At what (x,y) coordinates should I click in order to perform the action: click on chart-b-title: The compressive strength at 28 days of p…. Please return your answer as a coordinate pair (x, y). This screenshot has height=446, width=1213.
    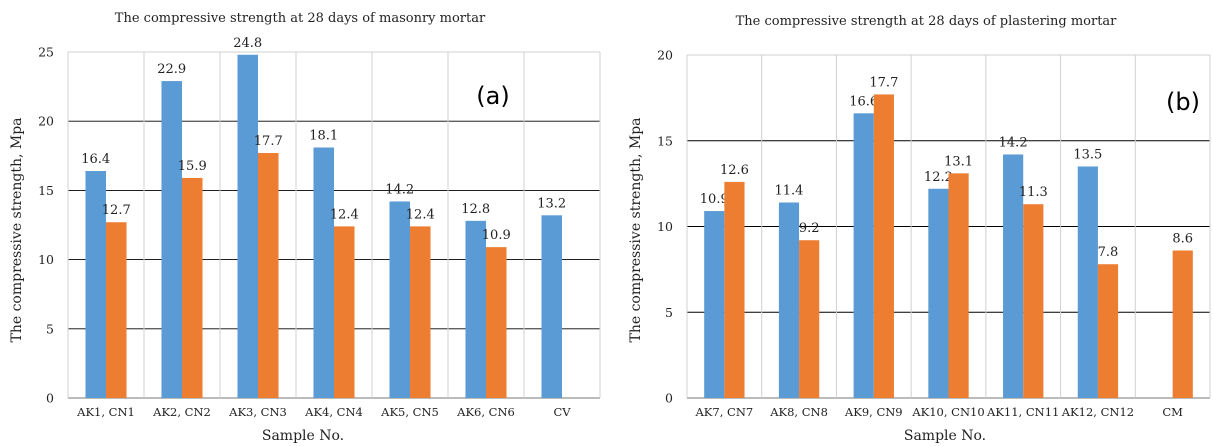
    Looking at the image, I should click on (927, 21).